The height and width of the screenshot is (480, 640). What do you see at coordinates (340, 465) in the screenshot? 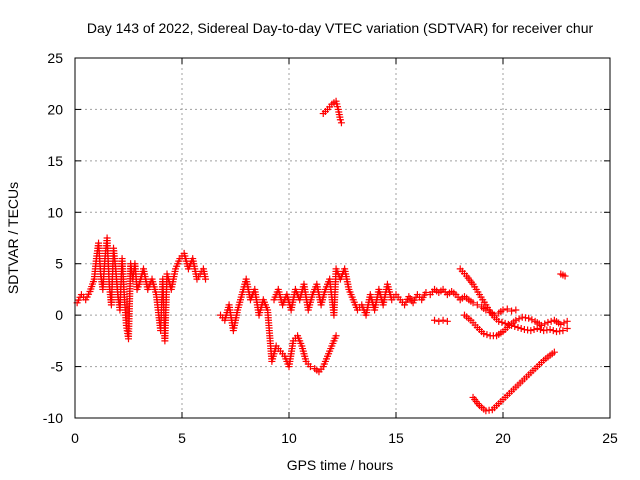
I see `x-axis-label: GPS time / hours` at bounding box center [340, 465].